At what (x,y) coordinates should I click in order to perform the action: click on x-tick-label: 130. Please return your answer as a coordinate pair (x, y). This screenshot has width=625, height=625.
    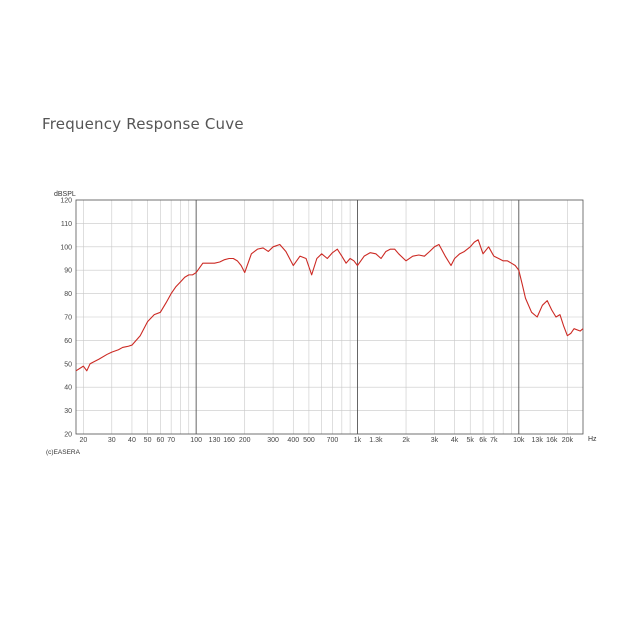
    Looking at the image, I should click on (215, 440).